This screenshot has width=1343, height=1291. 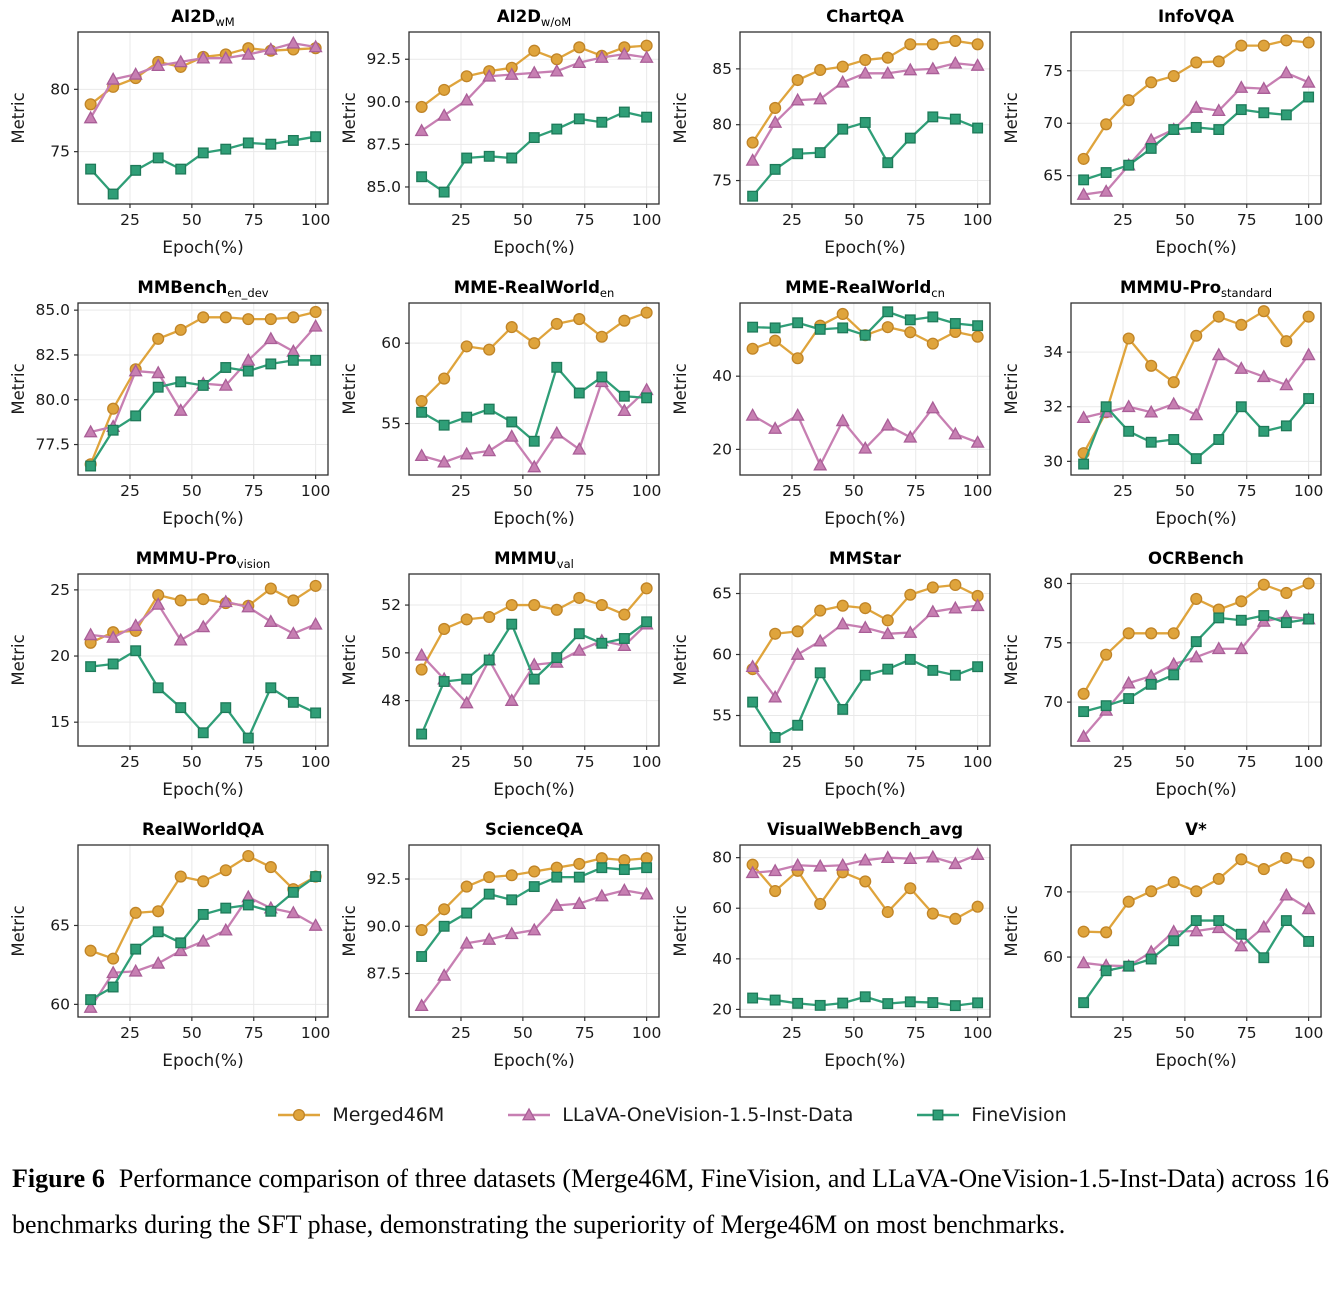 What do you see at coordinates (722, 376) in the screenshot?
I see `y-tick-label: 40` at bounding box center [722, 376].